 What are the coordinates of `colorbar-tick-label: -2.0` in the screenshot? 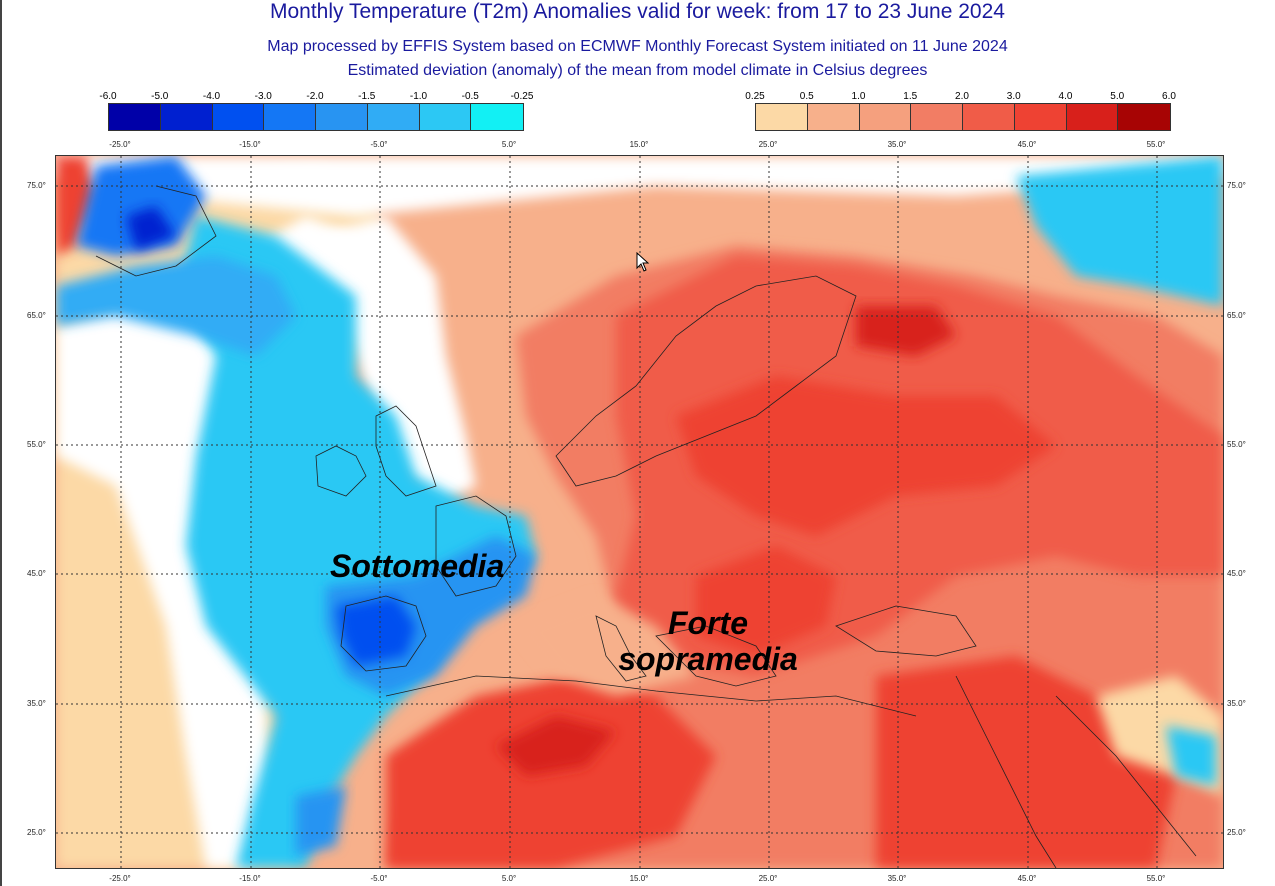 It's located at (315, 96).